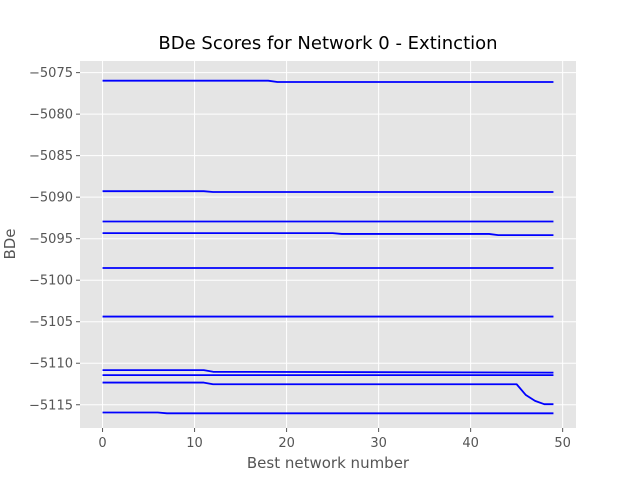 Image resolution: width=640 pixels, height=484 pixels. I want to click on x-tick-label: 30, so click(378, 443).